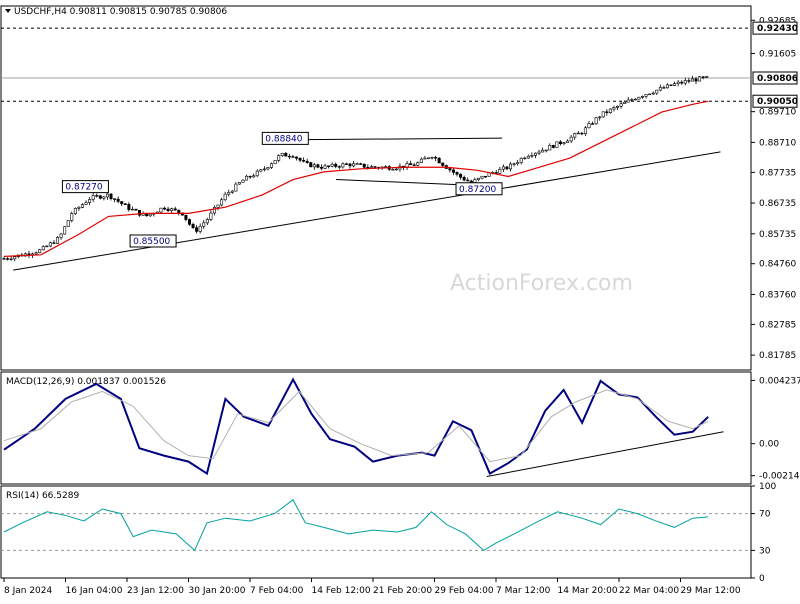  I want to click on x-tick-label: 8 Jan 2024, so click(28, 591).